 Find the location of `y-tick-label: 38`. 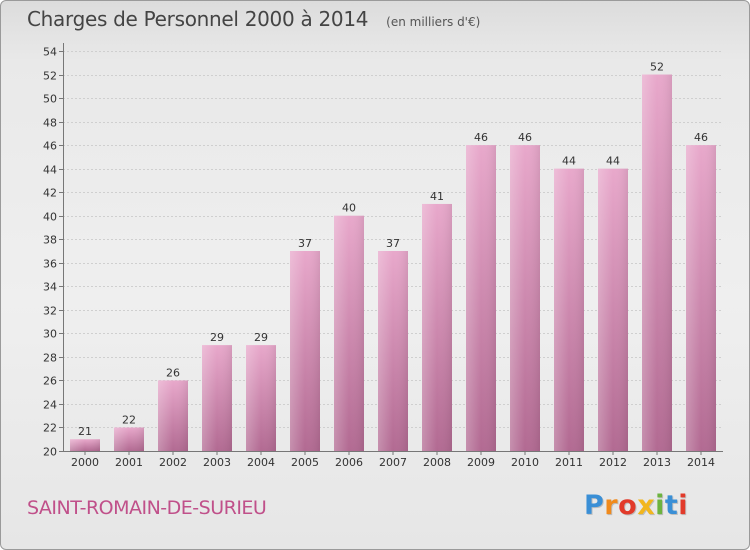

y-tick-label: 38 is located at coordinates (50, 240).